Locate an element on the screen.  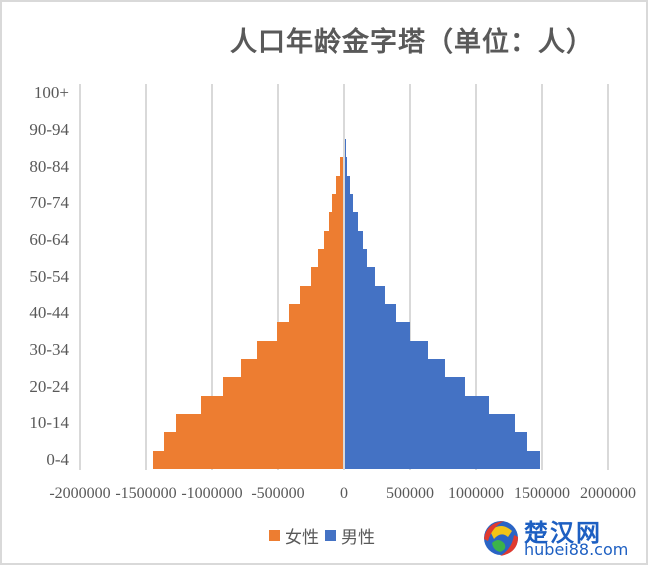
y-tick-label: 40-44 is located at coordinates (49, 313).